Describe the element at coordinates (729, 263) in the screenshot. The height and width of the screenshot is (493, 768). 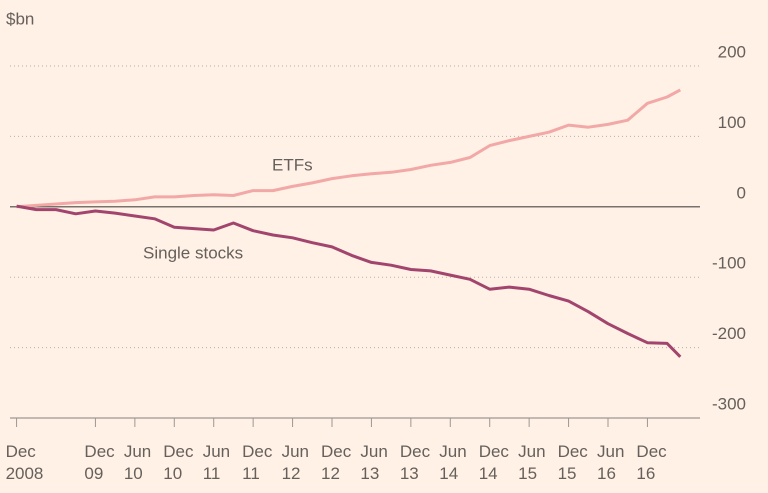
I see `y-tick-label: -100` at that location.